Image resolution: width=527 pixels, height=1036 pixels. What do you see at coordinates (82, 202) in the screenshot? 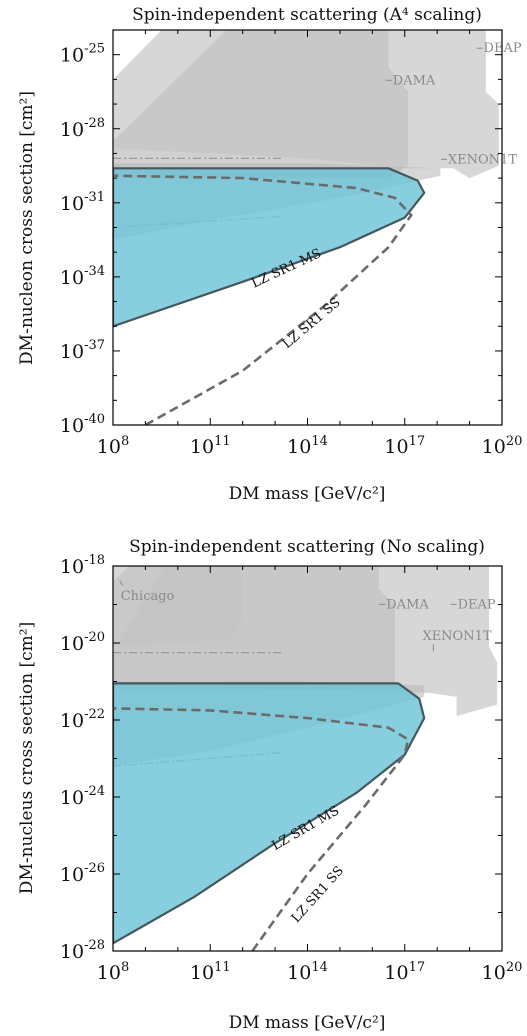
I see `y-tick-label: 10-31` at bounding box center [82, 202].